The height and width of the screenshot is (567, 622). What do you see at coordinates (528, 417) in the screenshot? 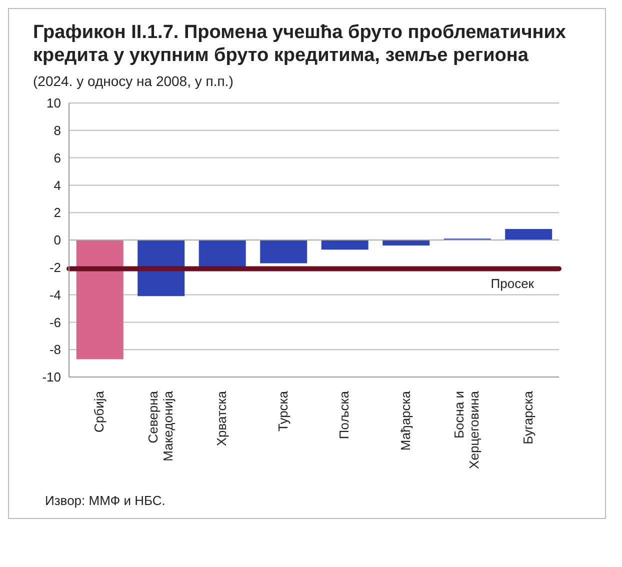
I see `x-tick-label: Бугарска` at bounding box center [528, 417].